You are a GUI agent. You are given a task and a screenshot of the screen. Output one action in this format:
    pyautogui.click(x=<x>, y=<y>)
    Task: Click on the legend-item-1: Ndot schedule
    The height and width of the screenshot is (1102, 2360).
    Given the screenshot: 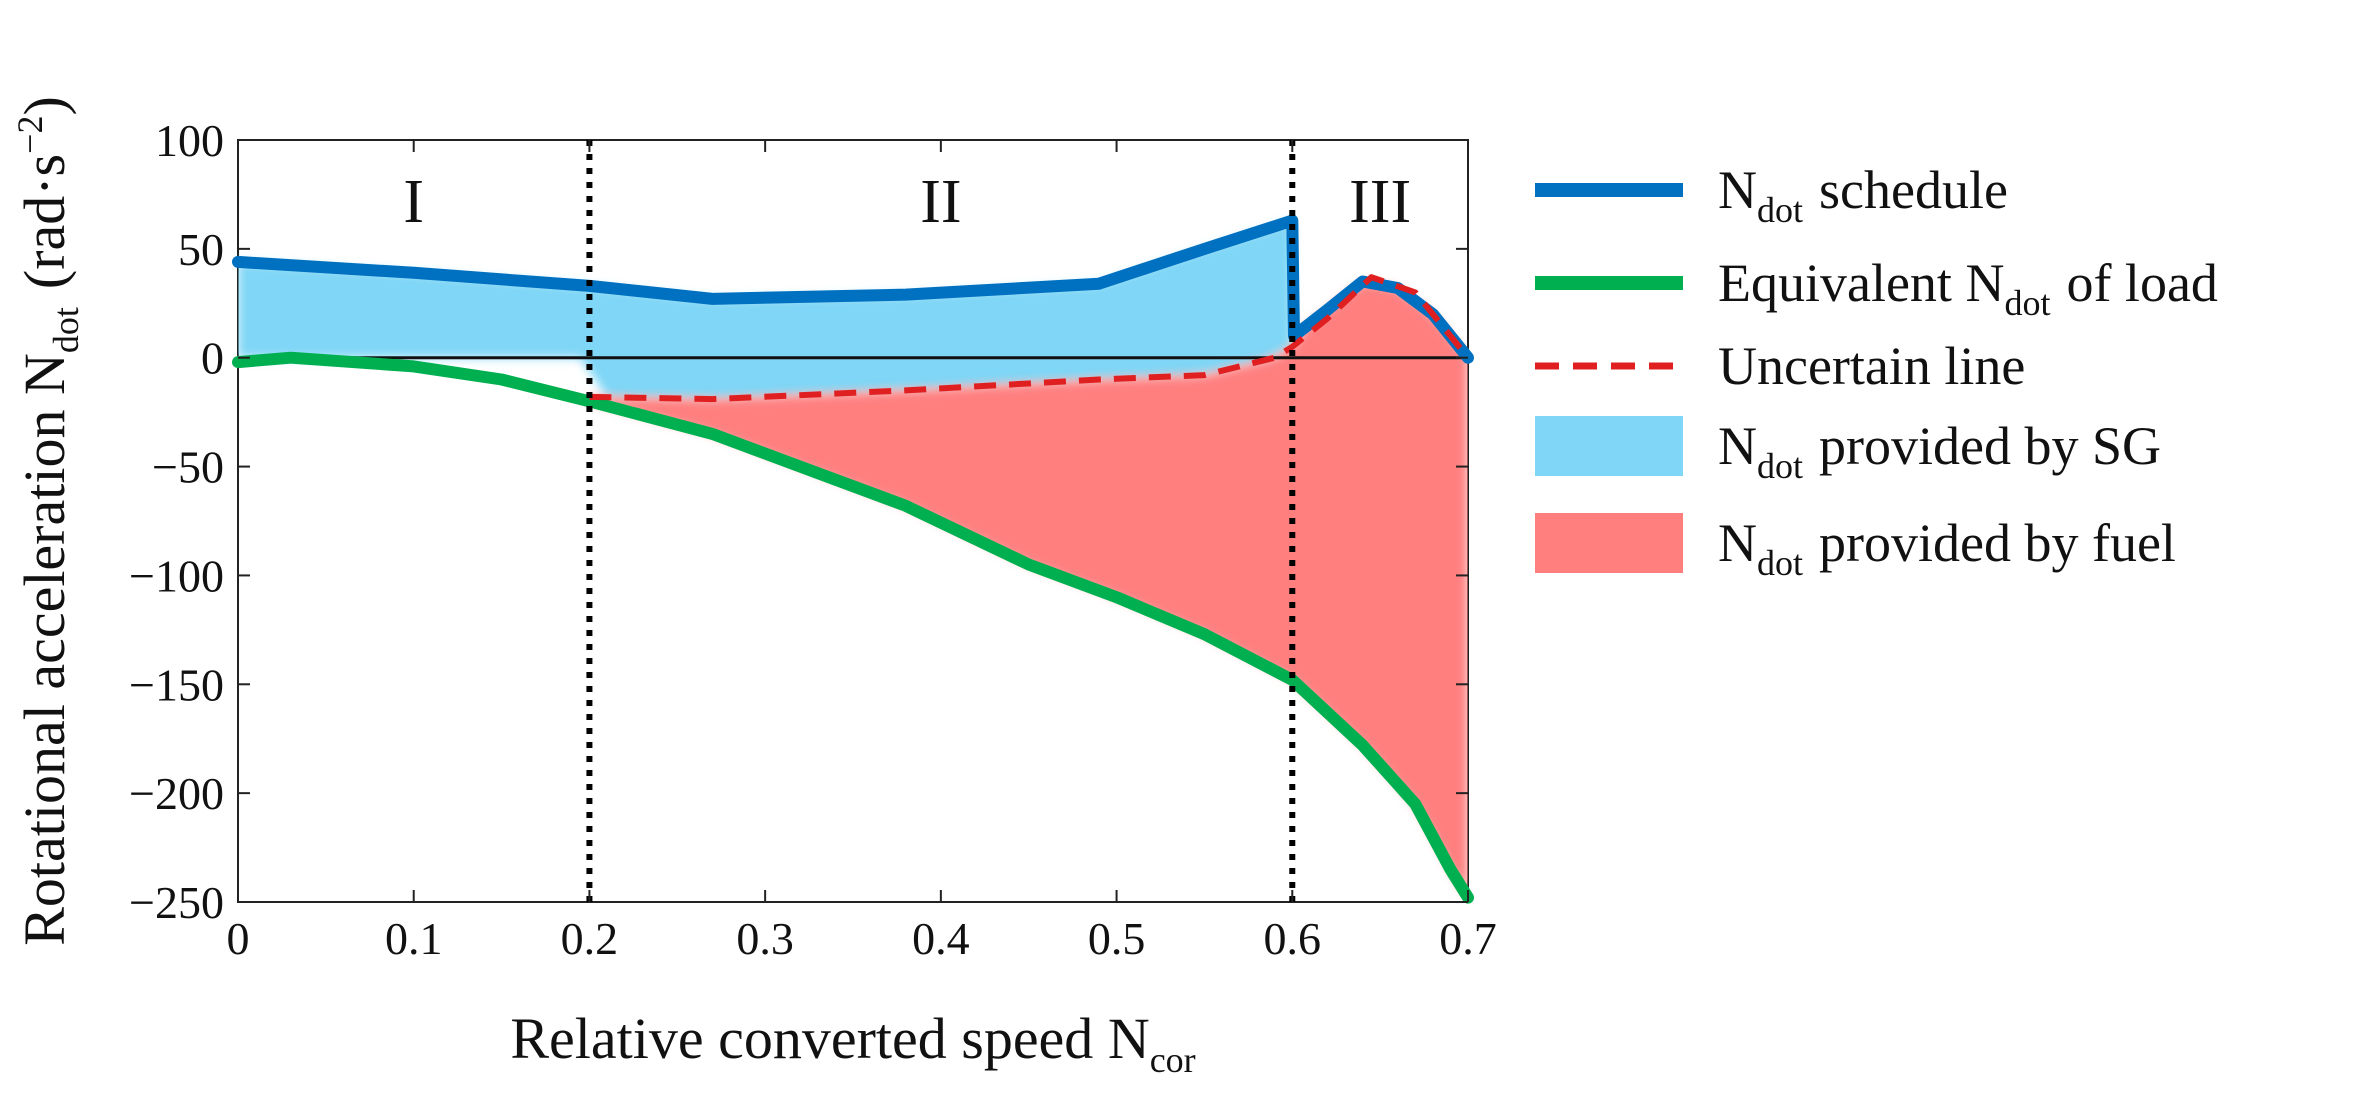 What is the action you would take?
    pyautogui.click(x=1771, y=195)
    